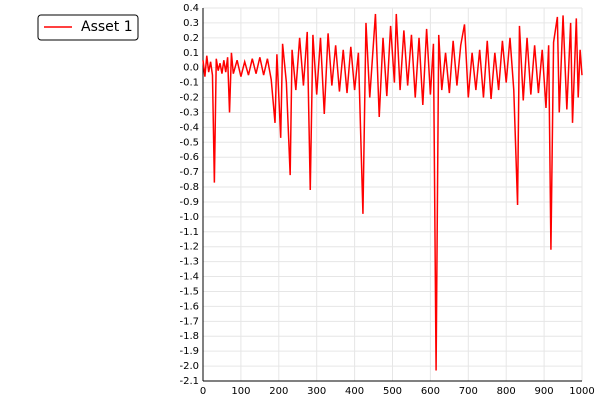 Image resolution: width=600 pixels, height=400 pixels. I want to click on y-tick-label: -1.4, so click(189, 277).